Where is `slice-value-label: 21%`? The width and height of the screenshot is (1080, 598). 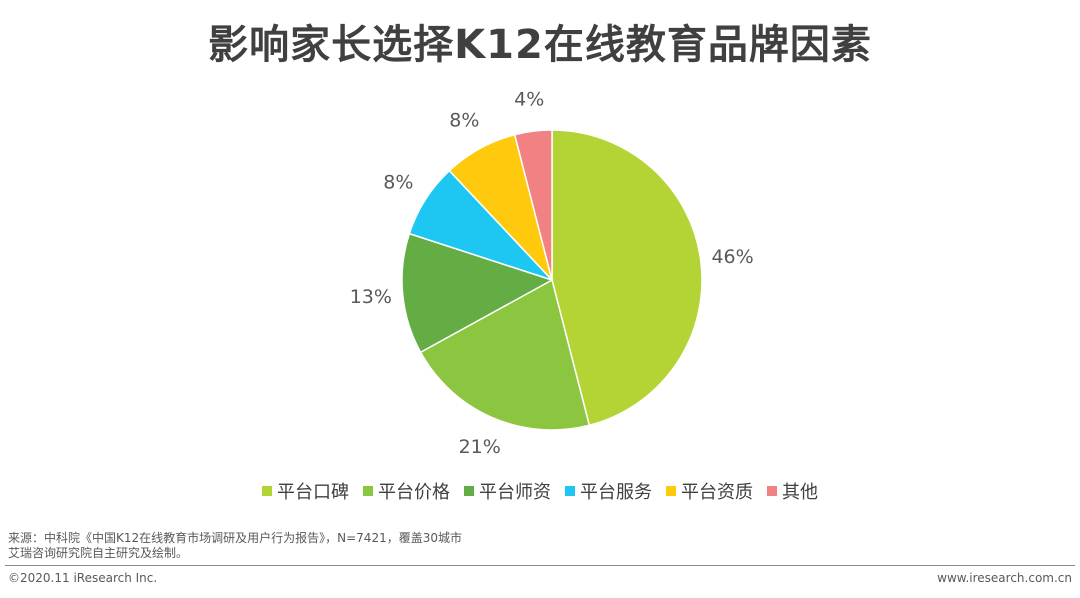 slice-value-label: 21% is located at coordinates (480, 447).